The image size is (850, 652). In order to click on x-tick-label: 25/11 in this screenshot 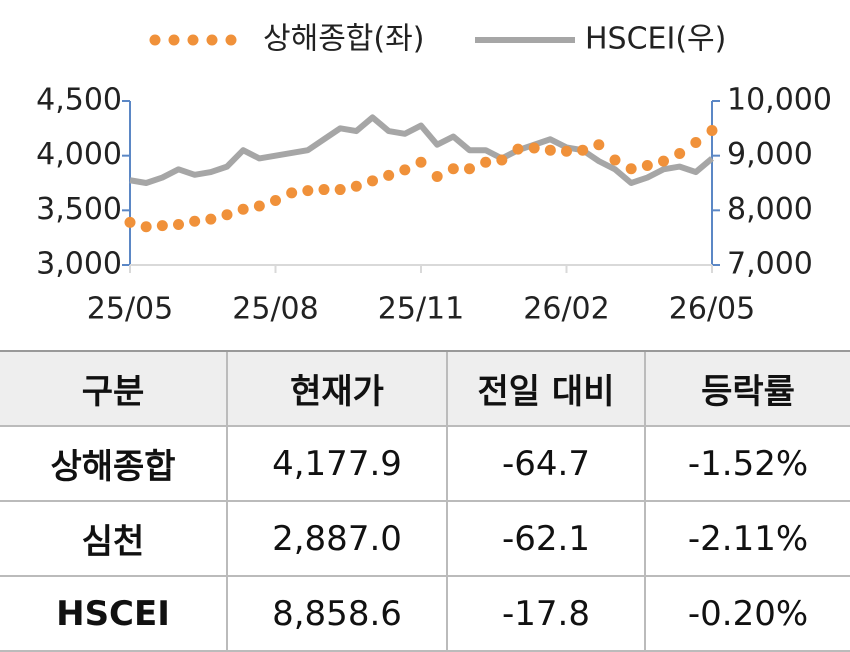, I will do `click(421, 309)`.